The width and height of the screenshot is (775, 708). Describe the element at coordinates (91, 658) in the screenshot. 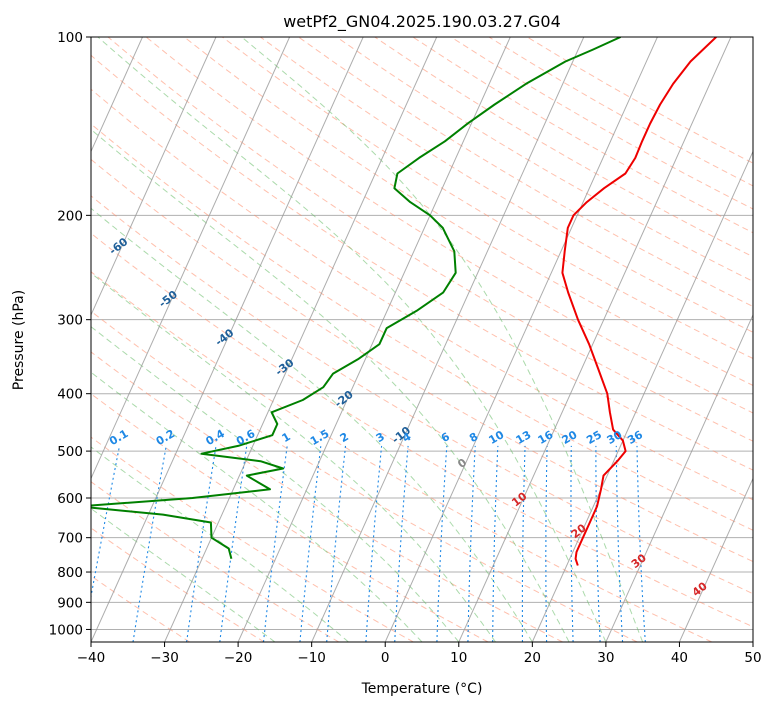

I see `x-tick-label: −40` at that location.